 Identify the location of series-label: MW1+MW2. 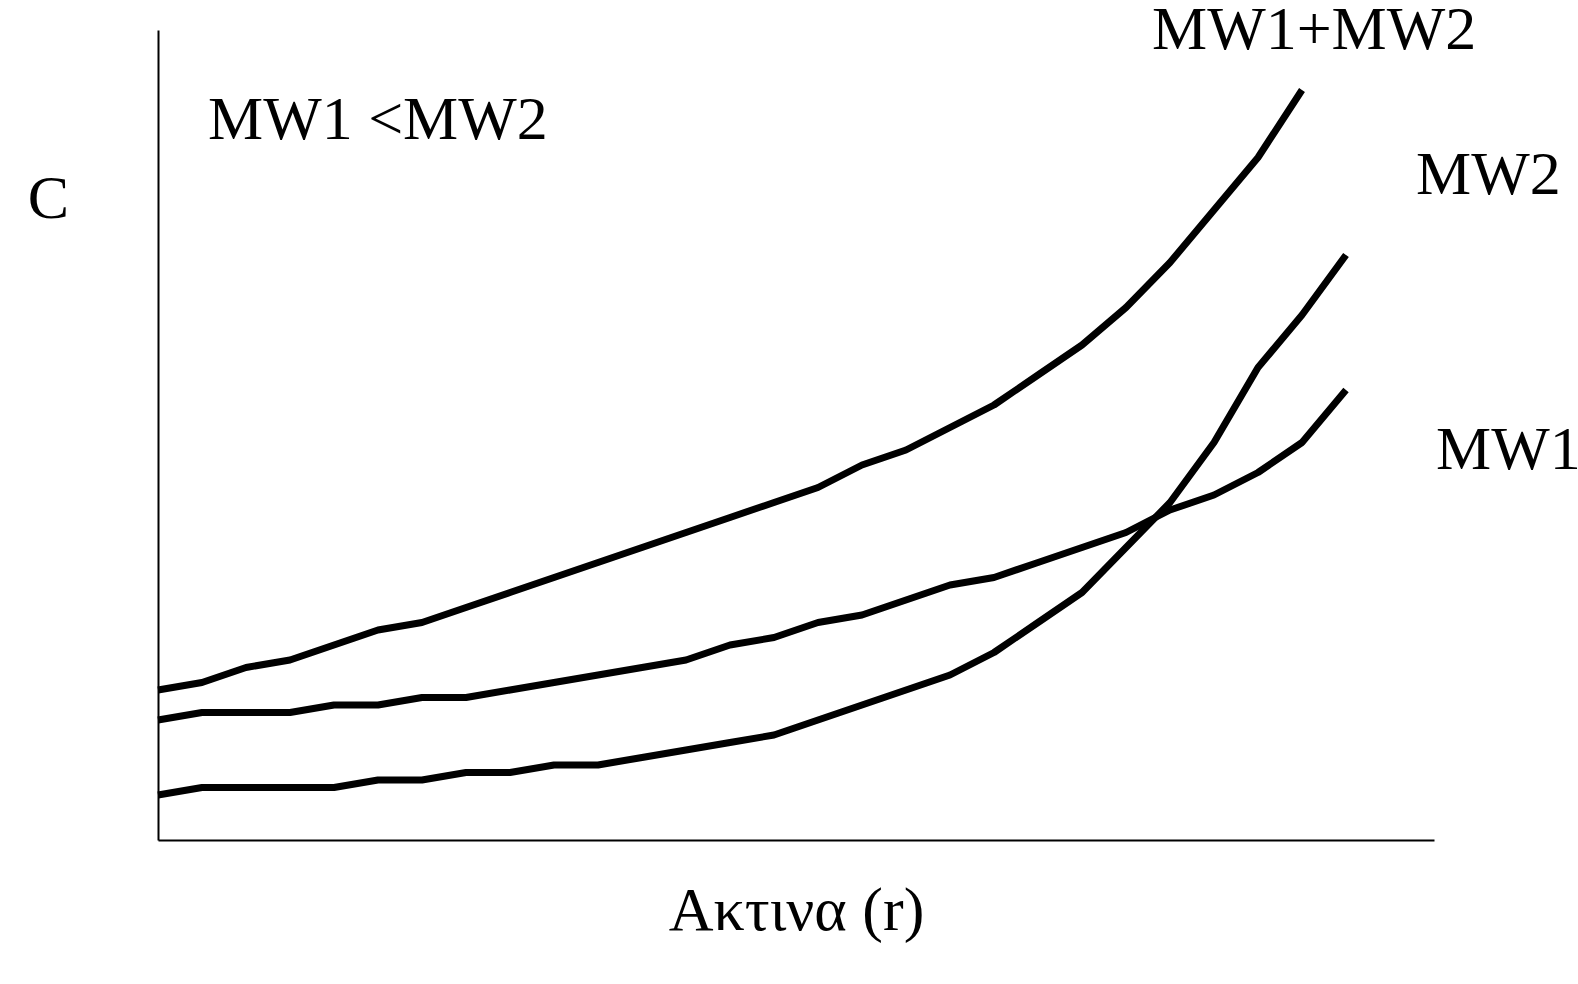
(1314, 31).